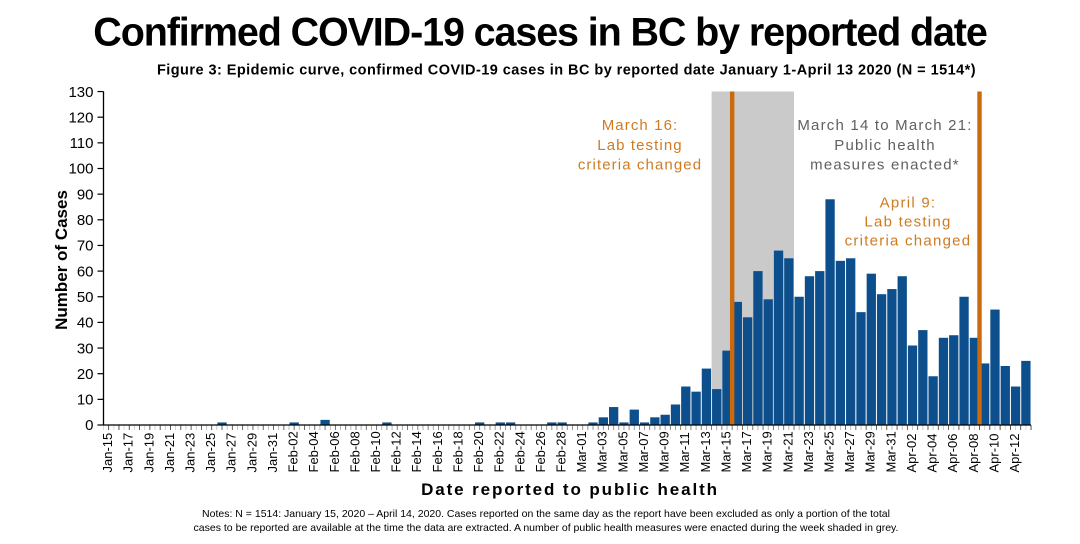 This screenshot has height=544, width=1080. What do you see at coordinates (85, 323) in the screenshot?
I see `svg-text: 40` at bounding box center [85, 323].